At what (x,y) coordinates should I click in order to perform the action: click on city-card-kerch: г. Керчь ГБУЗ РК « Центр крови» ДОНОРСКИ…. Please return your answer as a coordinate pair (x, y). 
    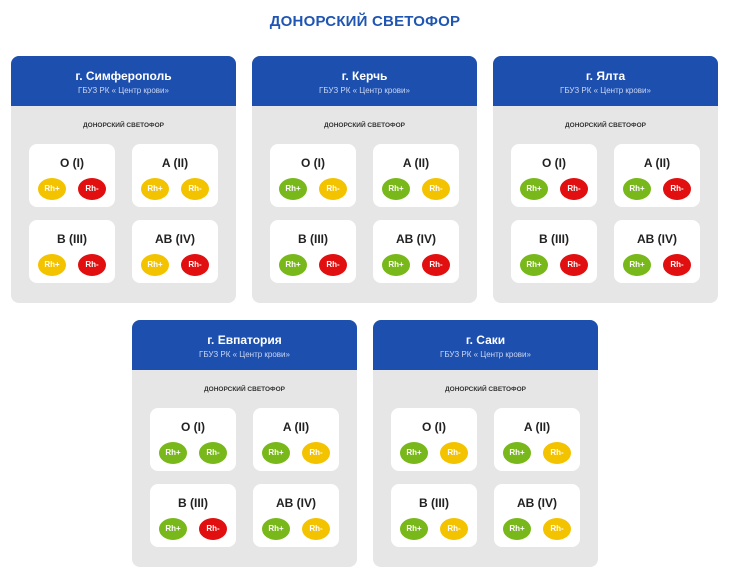
    Looking at the image, I should click on (364, 179).